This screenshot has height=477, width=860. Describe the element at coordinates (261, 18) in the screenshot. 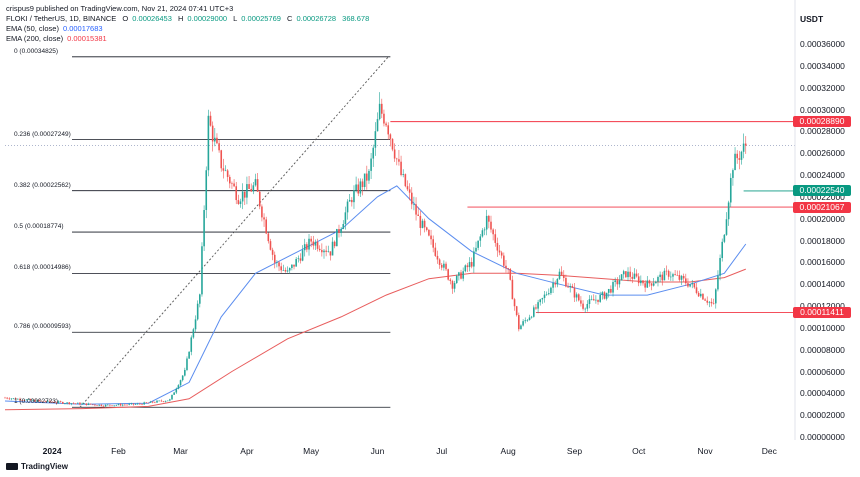

I see `ohlc-low: 0.00025769` at that location.